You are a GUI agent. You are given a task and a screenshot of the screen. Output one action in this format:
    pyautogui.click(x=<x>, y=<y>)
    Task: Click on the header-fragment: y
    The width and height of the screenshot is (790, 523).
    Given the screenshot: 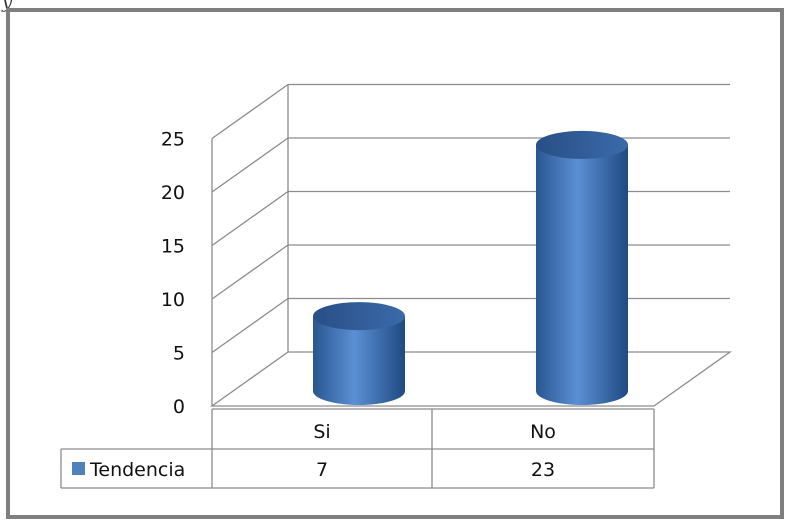 What is the action you would take?
    pyautogui.click(x=7, y=6)
    